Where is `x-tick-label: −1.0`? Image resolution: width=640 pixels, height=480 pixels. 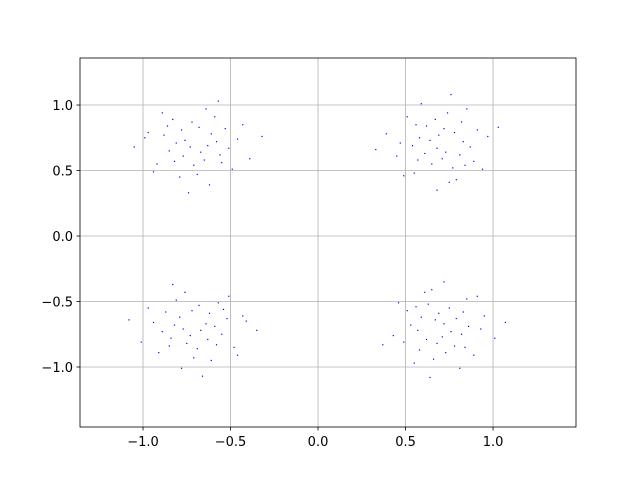
x-tick-label: −1.0 is located at coordinates (143, 442).